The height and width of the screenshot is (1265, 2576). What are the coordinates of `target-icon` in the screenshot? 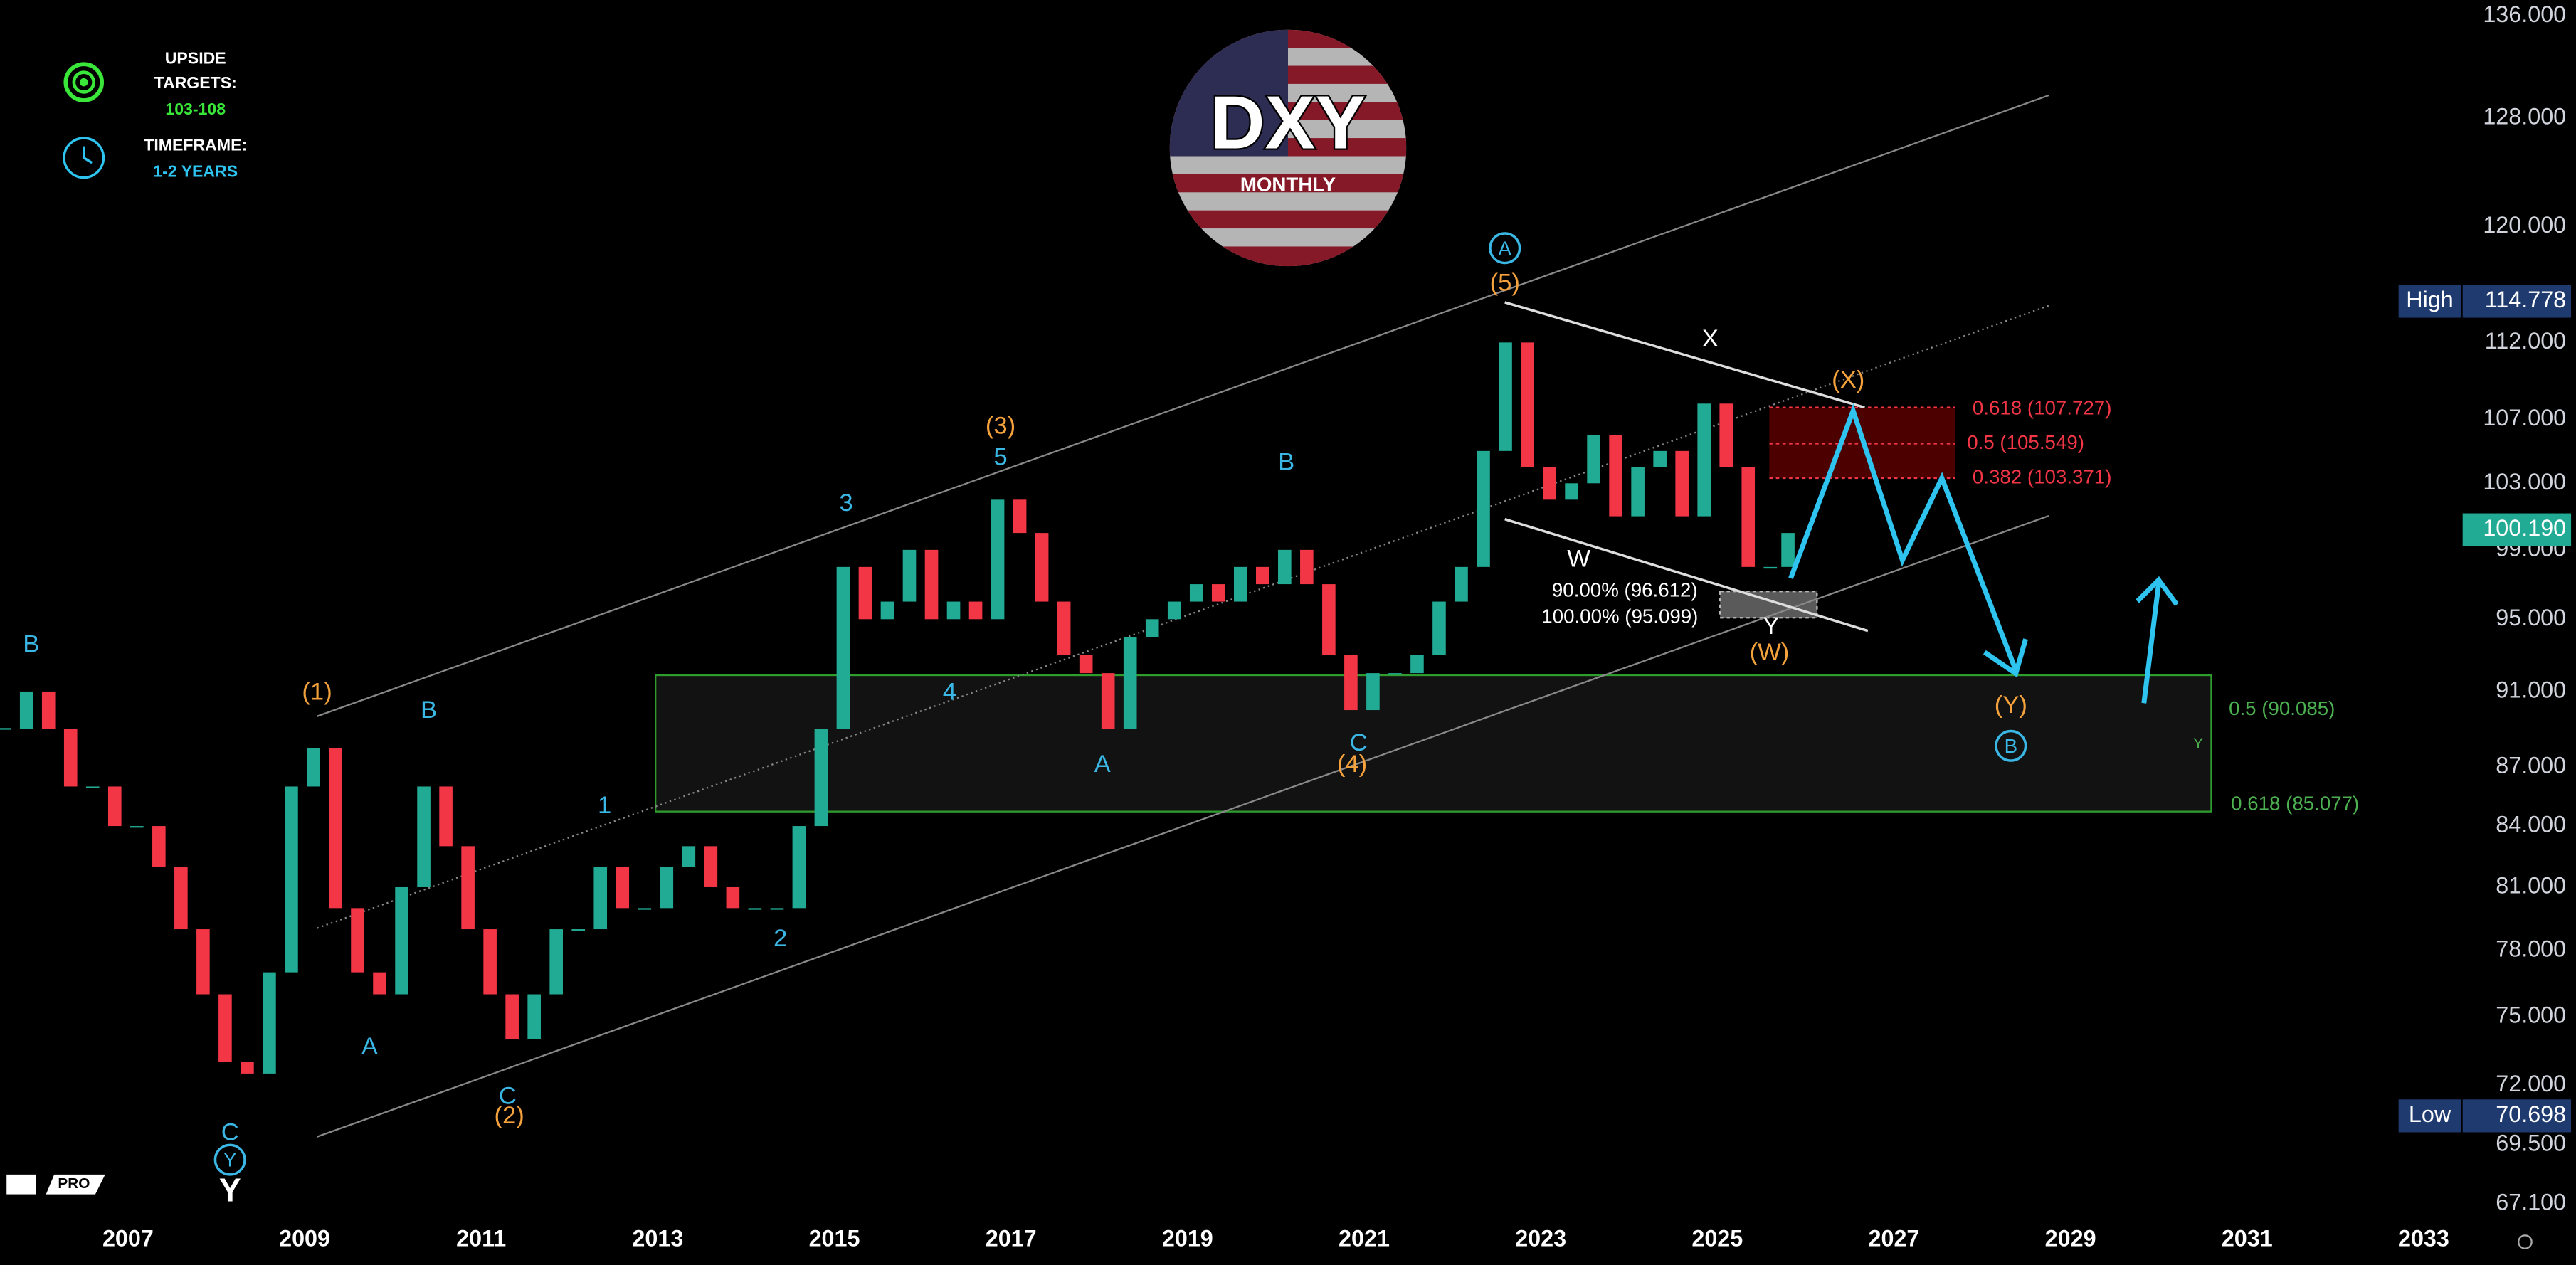 It's located at (83, 82).